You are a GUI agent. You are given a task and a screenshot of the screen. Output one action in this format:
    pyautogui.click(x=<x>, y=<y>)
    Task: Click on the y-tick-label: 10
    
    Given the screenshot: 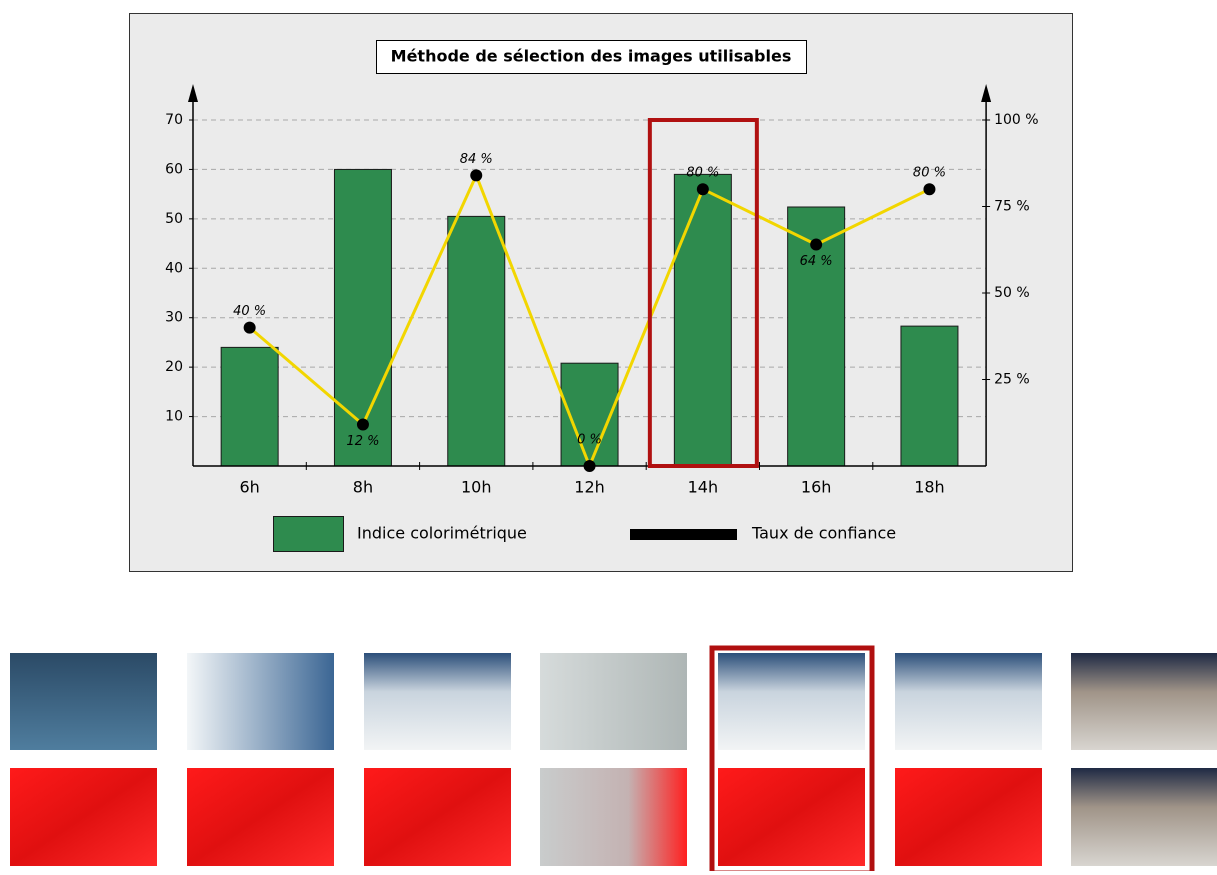 What is the action you would take?
    pyautogui.click(x=174, y=417)
    